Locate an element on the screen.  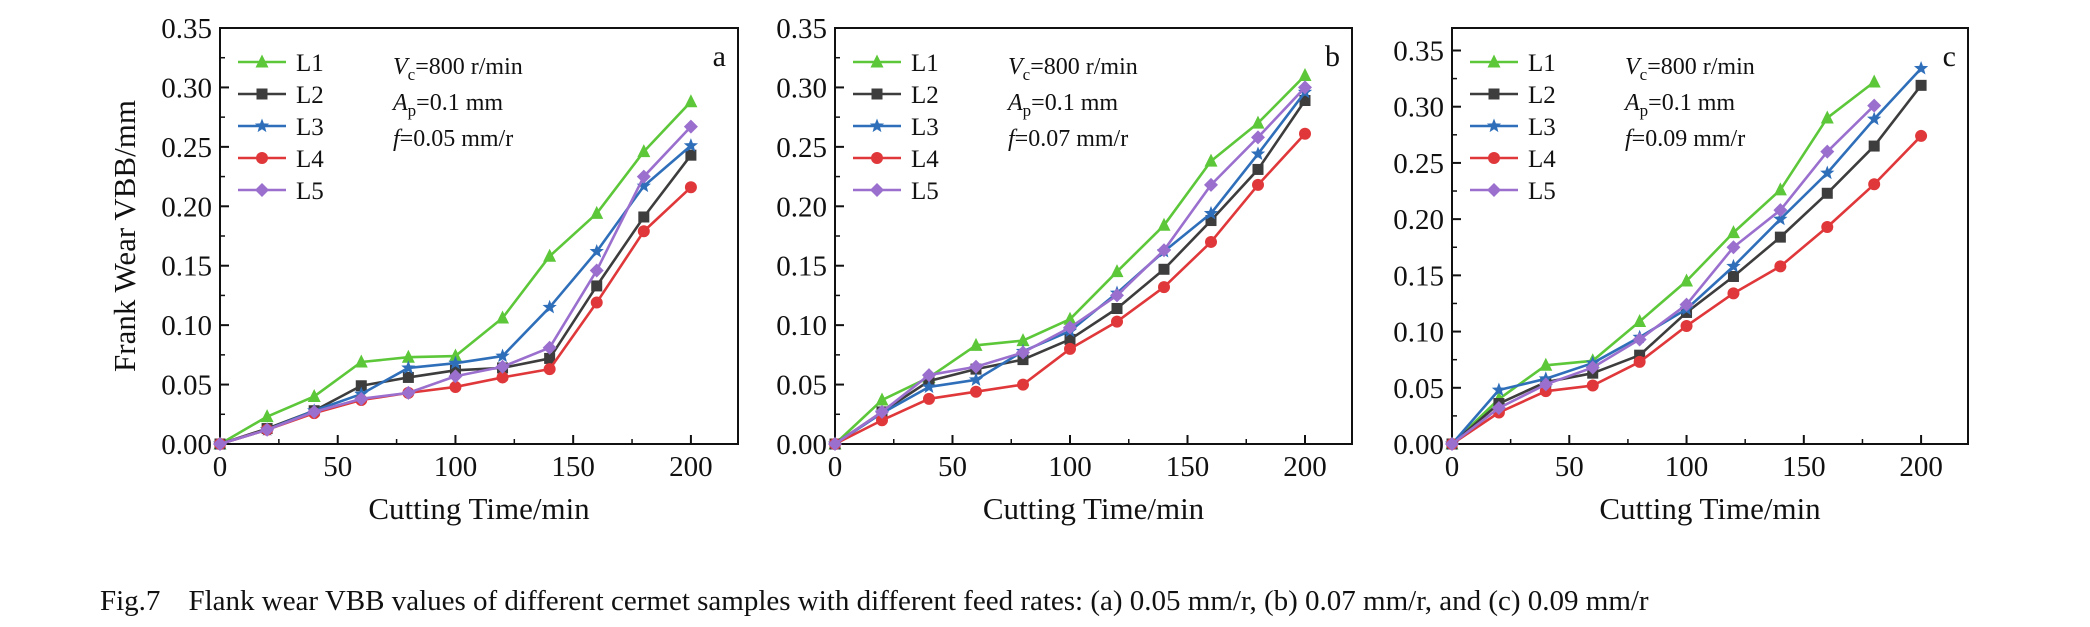
y-tick-label: 0.05 is located at coordinates (1418, 389).